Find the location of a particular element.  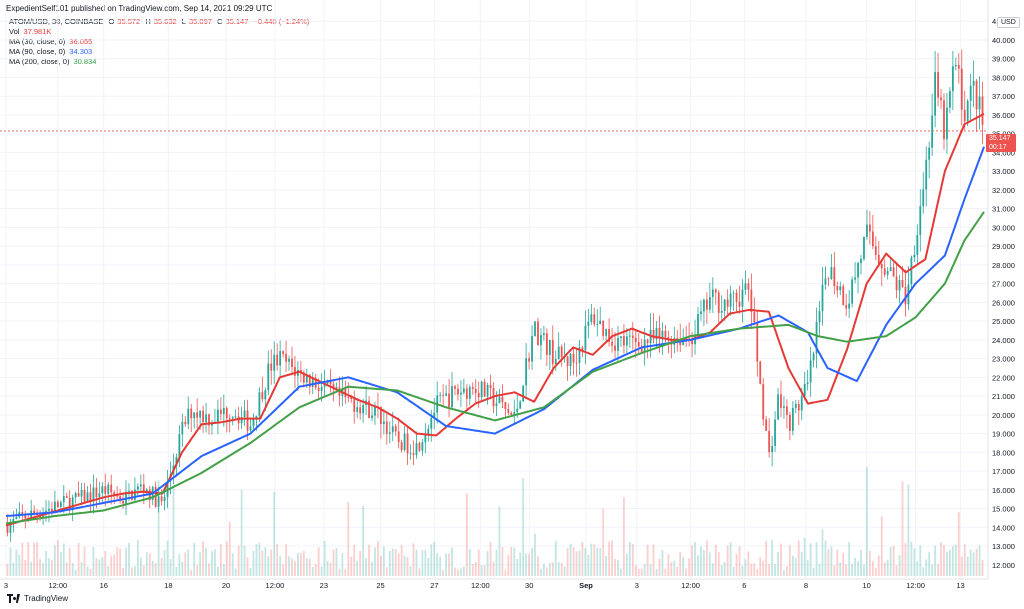

y-tick-label: 36.000 is located at coordinates (1003, 115).